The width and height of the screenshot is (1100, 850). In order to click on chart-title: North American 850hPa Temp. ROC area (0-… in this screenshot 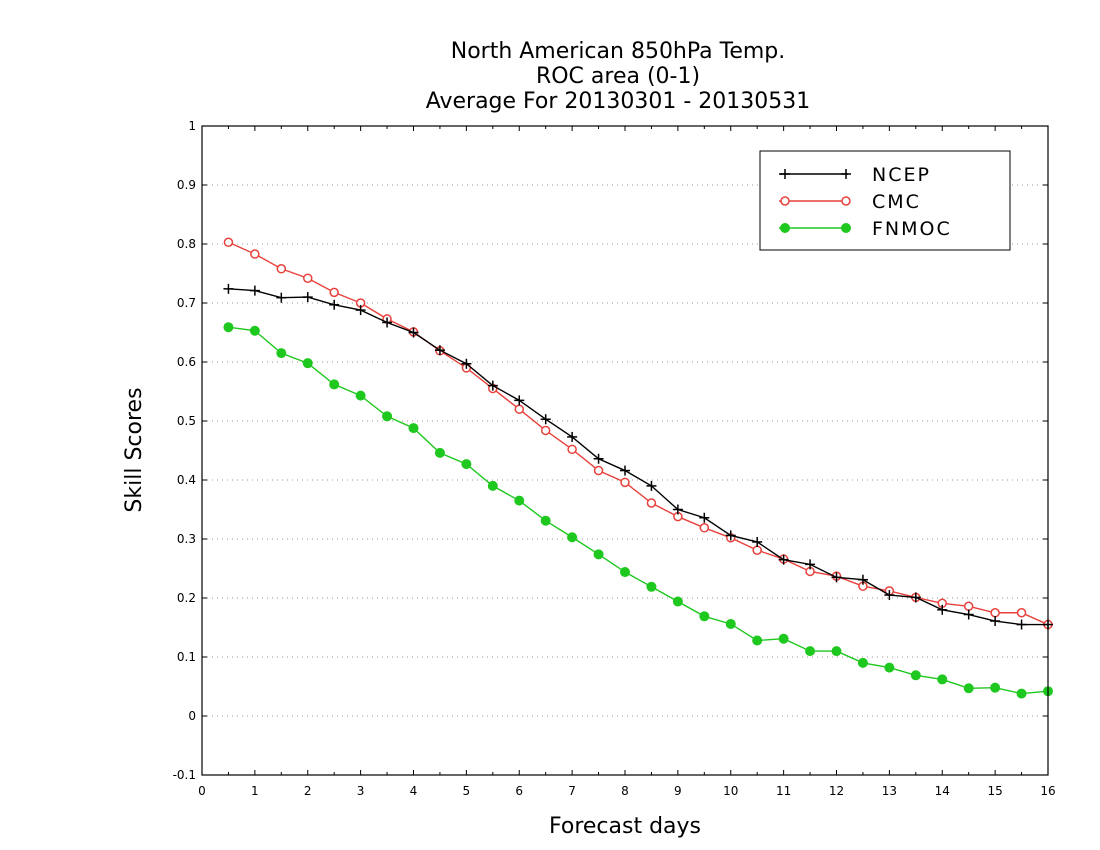, I will do `click(618, 76)`.